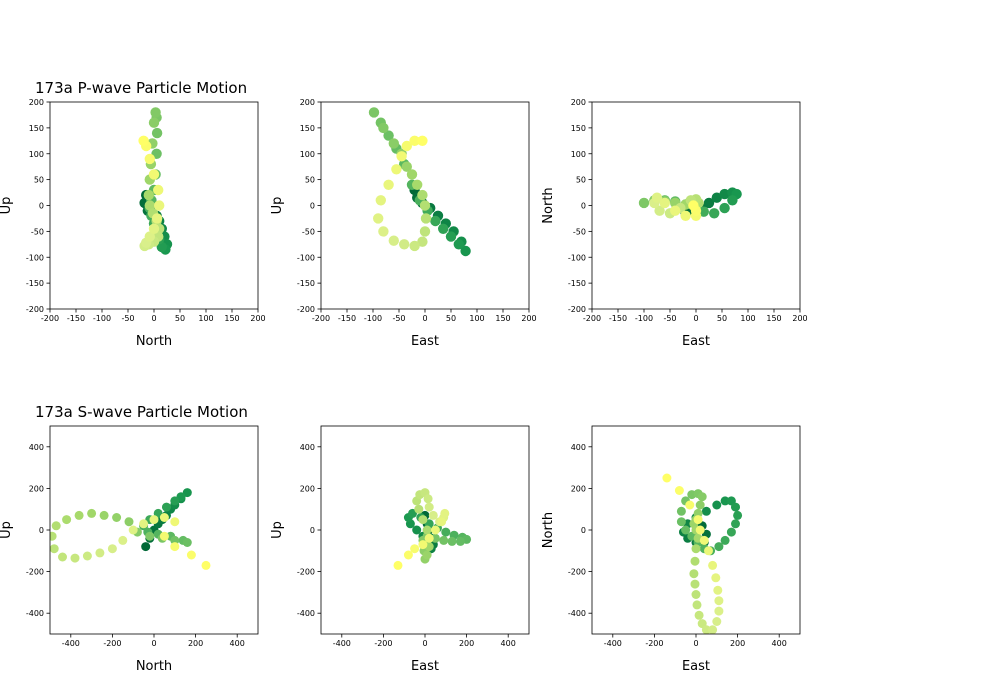 This screenshot has height=700, width=1000. Describe the element at coordinates (342, 643) in the screenshot. I see `x-tick-label: -400` at that location.